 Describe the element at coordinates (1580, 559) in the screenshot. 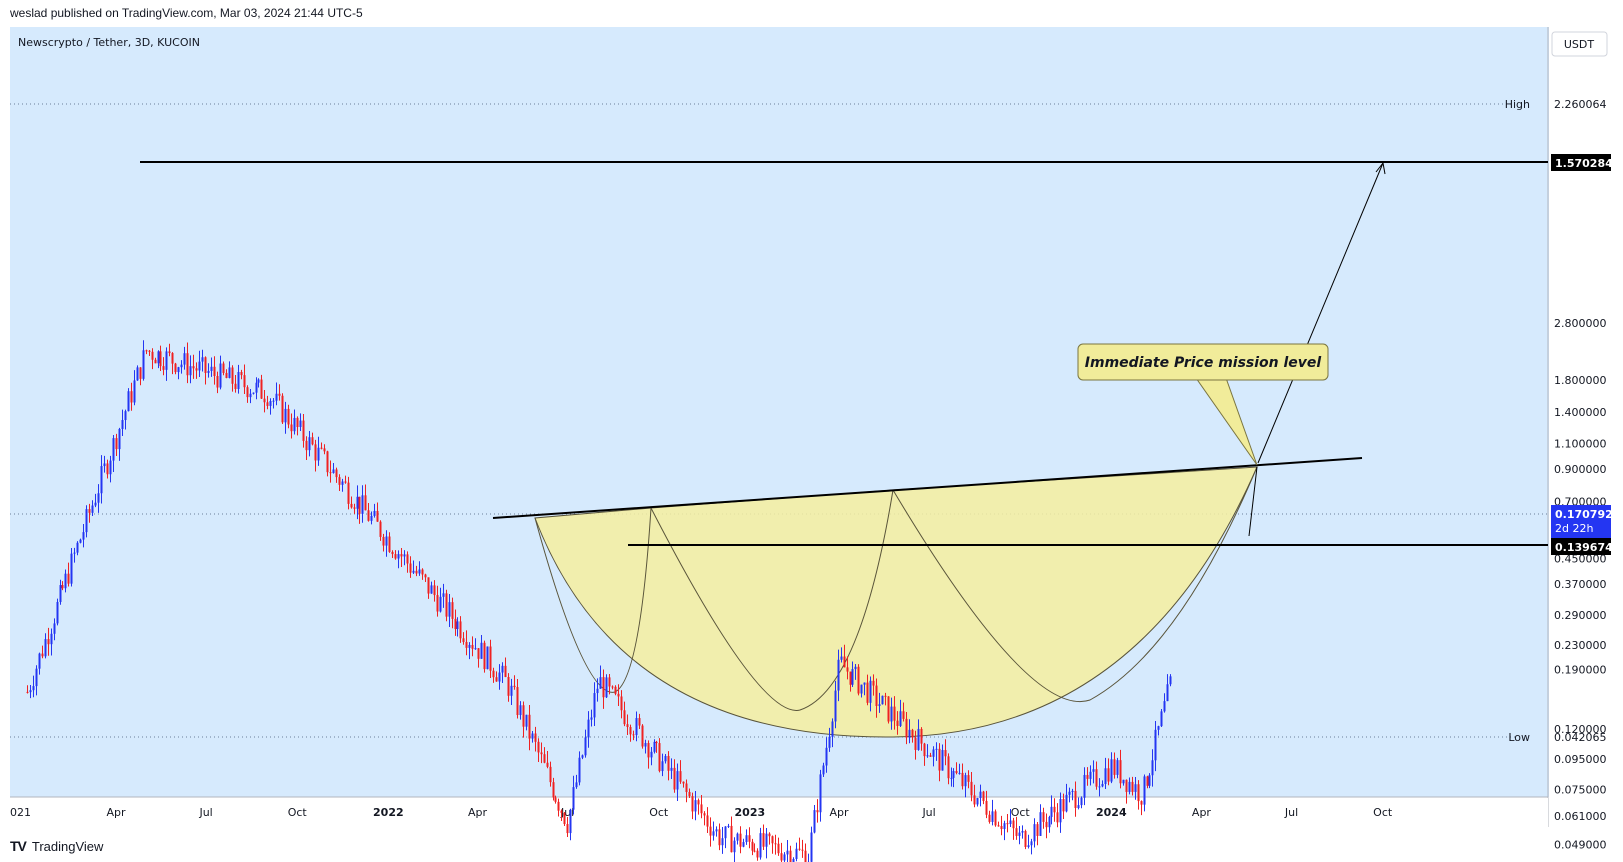

I see `price-tick-label: 0.450000` at that location.